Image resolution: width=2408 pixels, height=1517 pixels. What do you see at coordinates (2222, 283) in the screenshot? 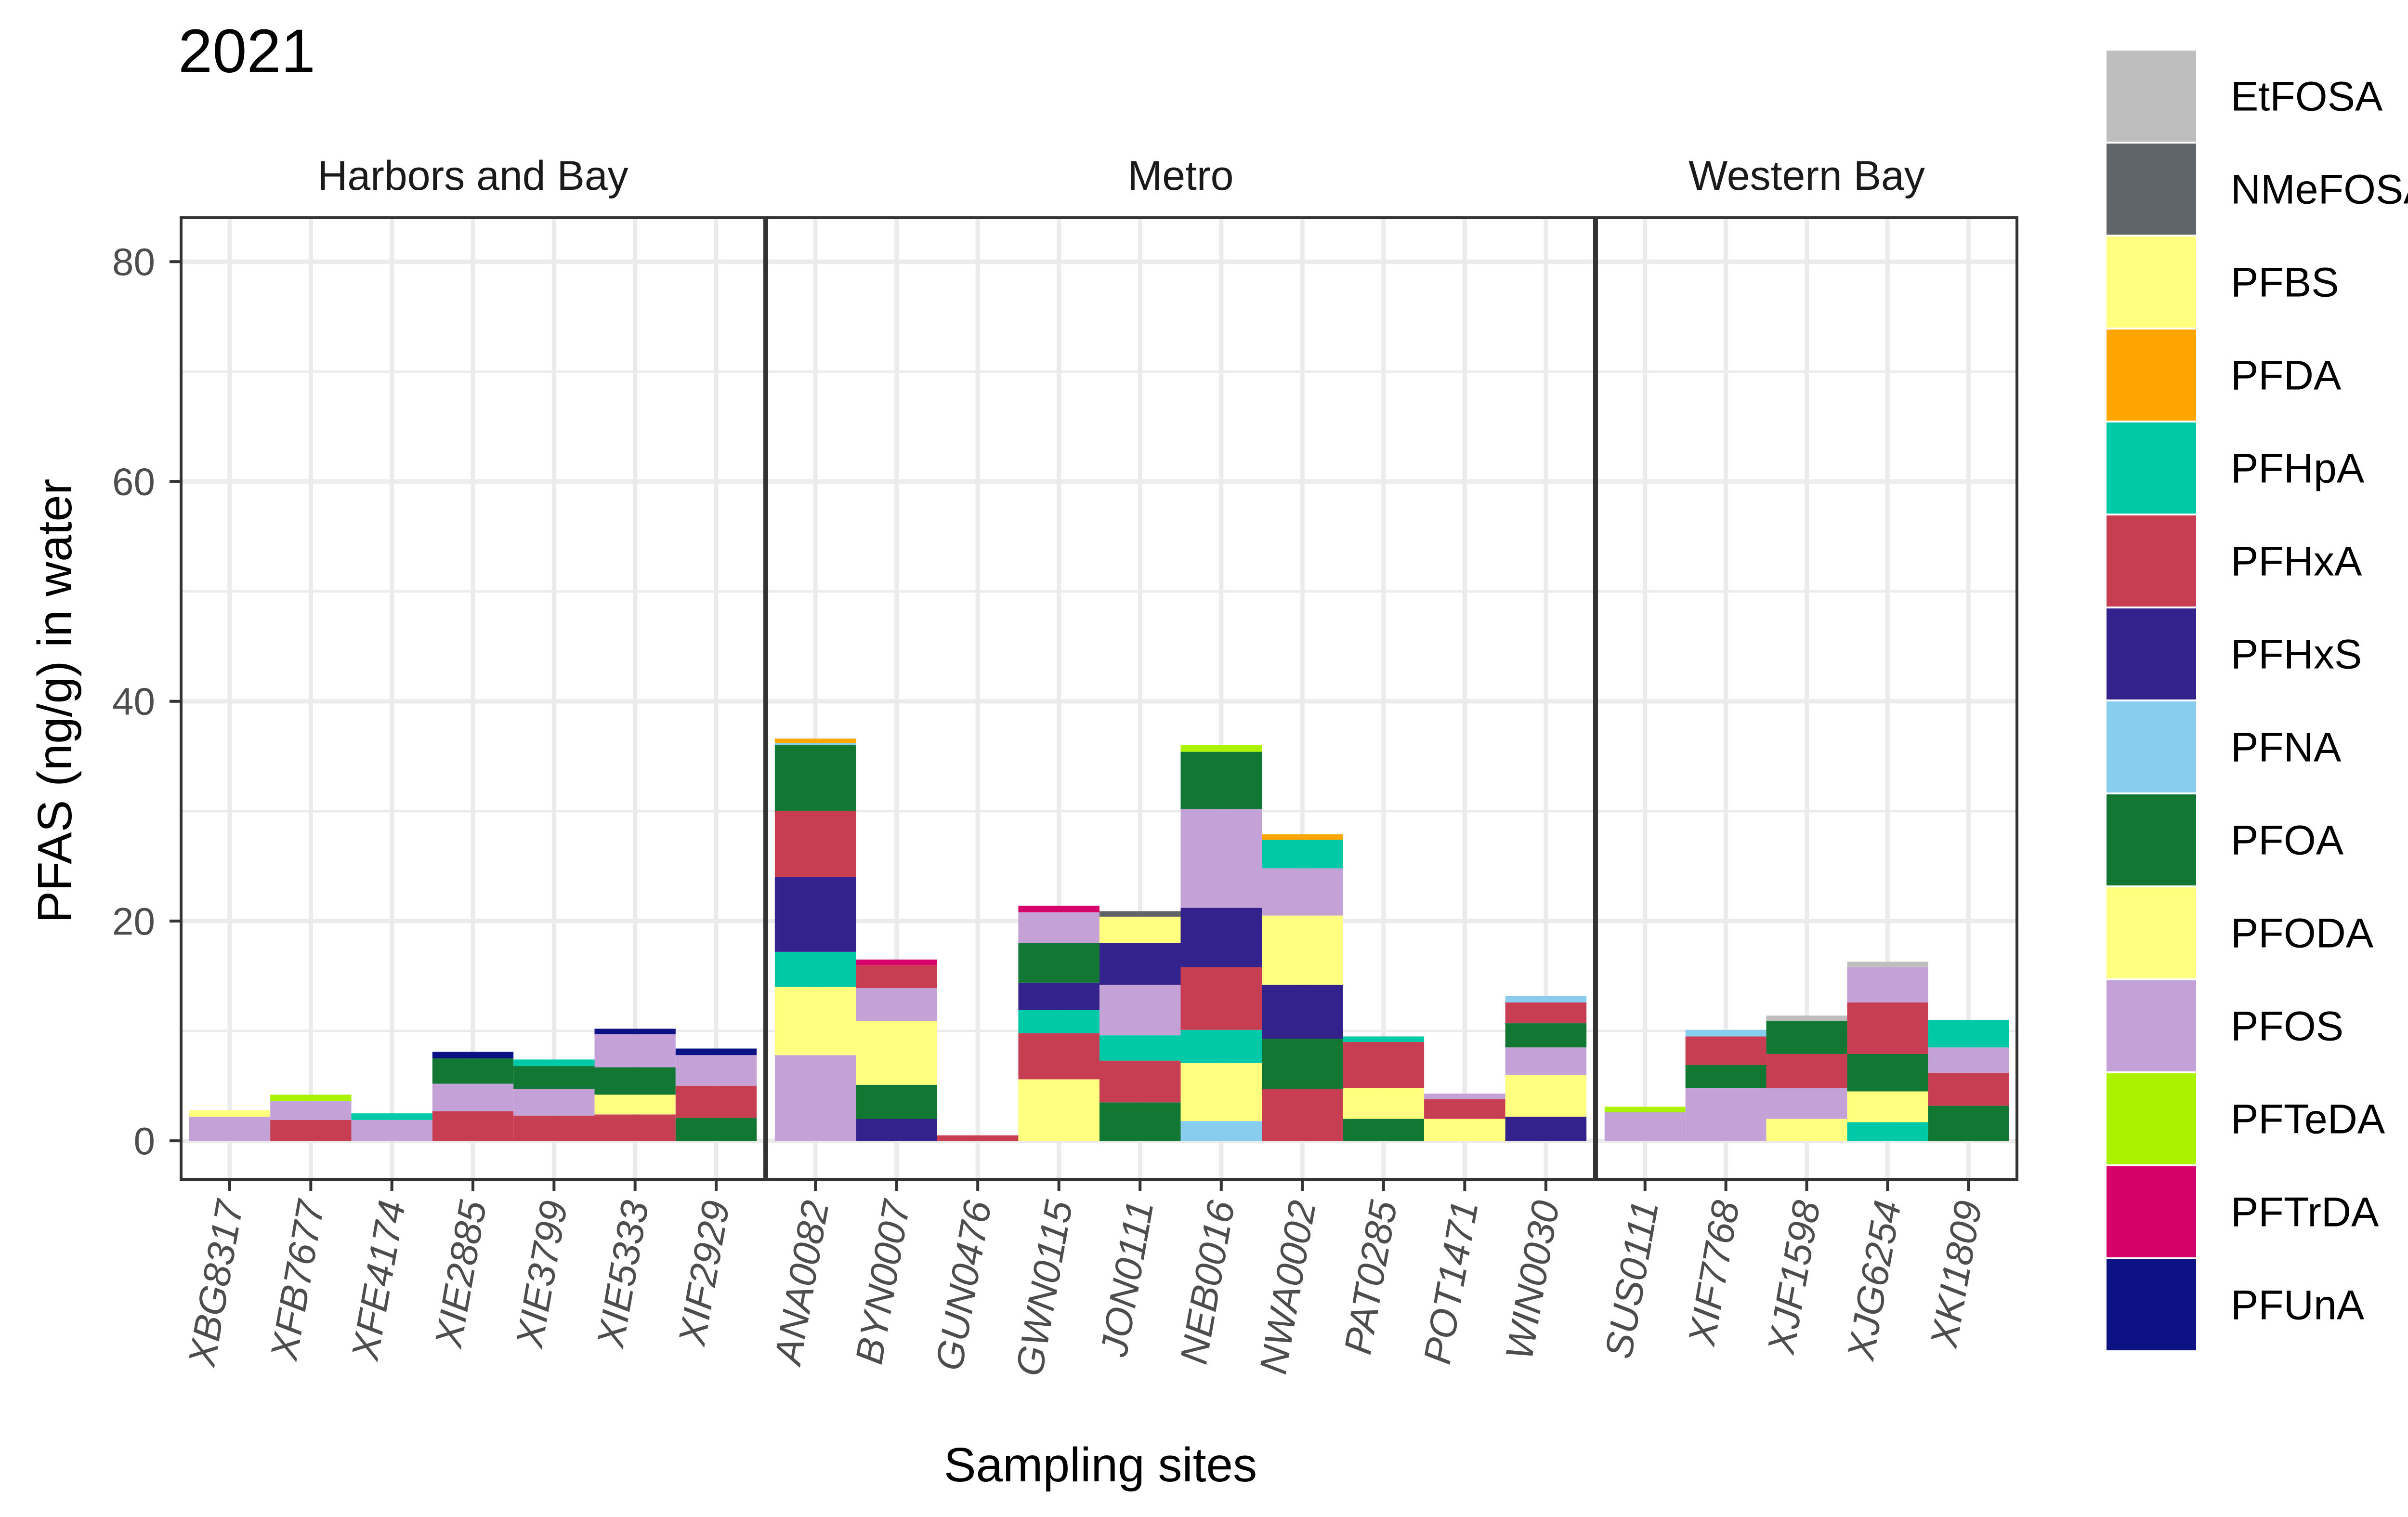
I see `legend-item: PFBS` at bounding box center [2222, 283].